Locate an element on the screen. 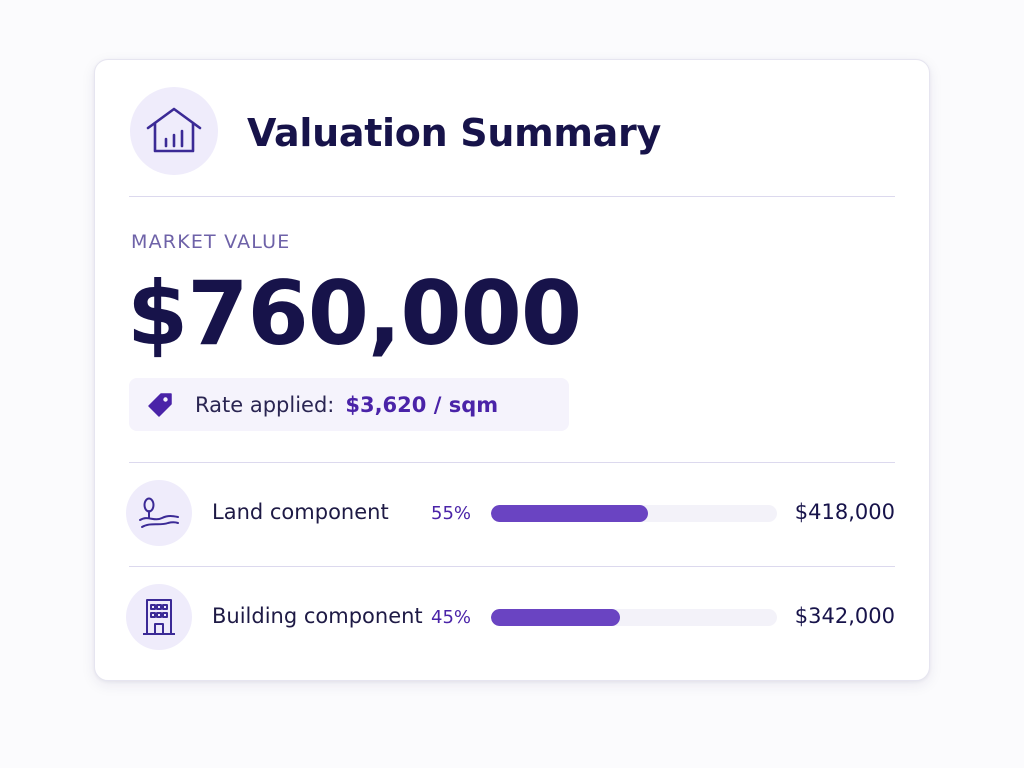 The width and height of the screenshot is (1024, 768). rate-applied-badge: Rate applied: $3,620 / sqm is located at coordinates (349, 404).